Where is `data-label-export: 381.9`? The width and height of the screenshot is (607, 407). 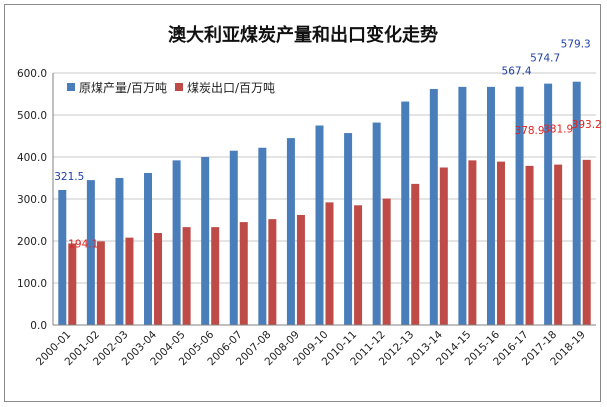
data-label-export: 381.9 is located at coordinates (558, 130).